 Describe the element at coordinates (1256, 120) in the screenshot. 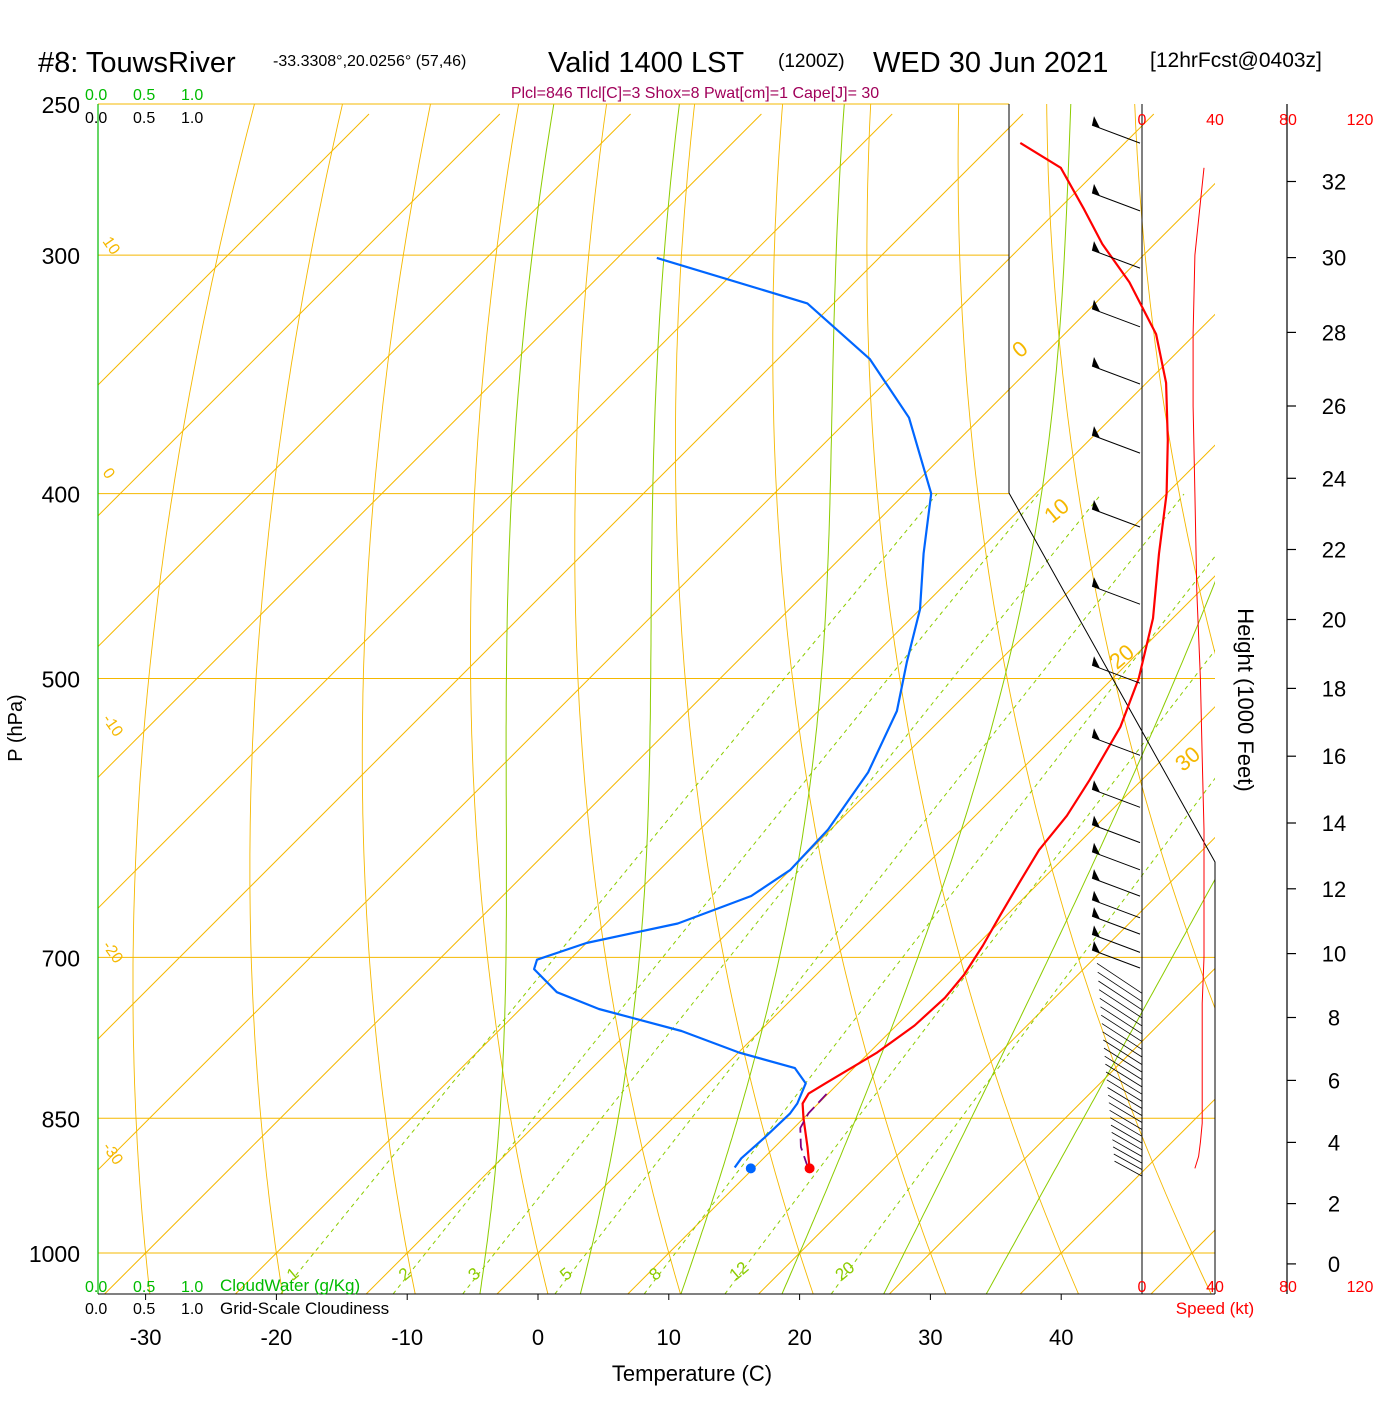

I see `speed-scale-top: 0 40 80 120` at that location.